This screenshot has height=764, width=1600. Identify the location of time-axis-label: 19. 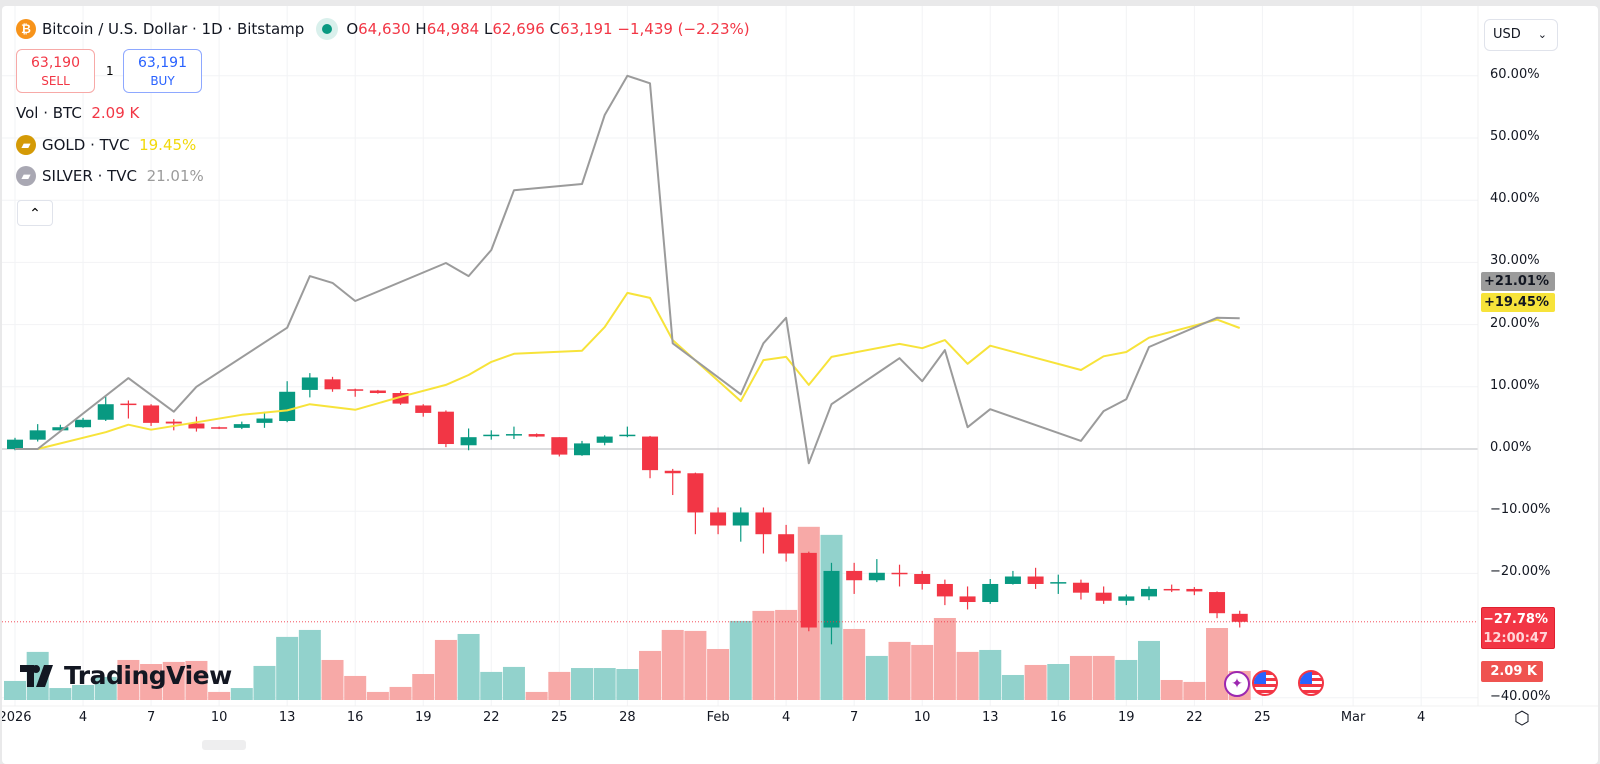
(1126, 717).